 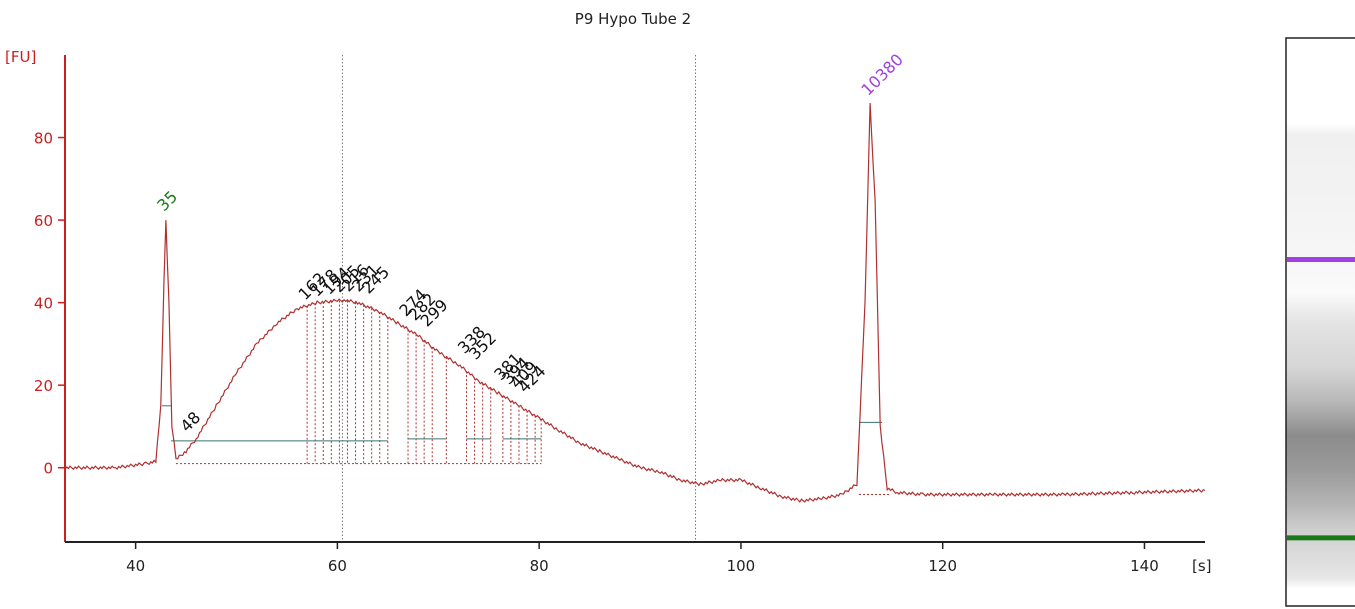 I want to click on chart-title-group: P9 Hypo Tube 2, so click(x=633, y=19).